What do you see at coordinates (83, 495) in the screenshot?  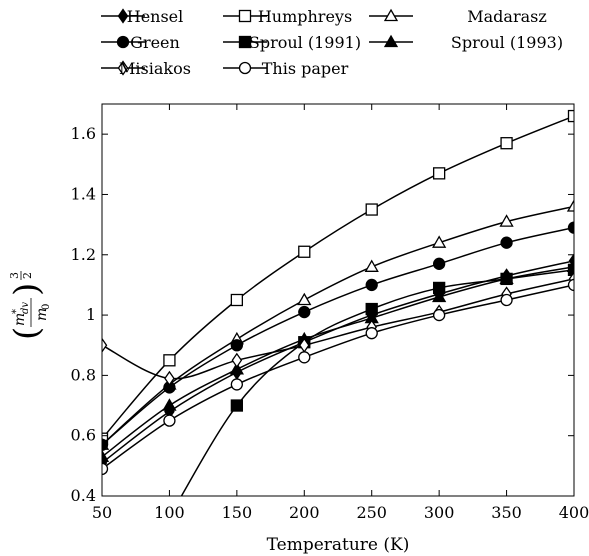 I see `y-tick-label: 0.4` at bounding box center [83, 495].